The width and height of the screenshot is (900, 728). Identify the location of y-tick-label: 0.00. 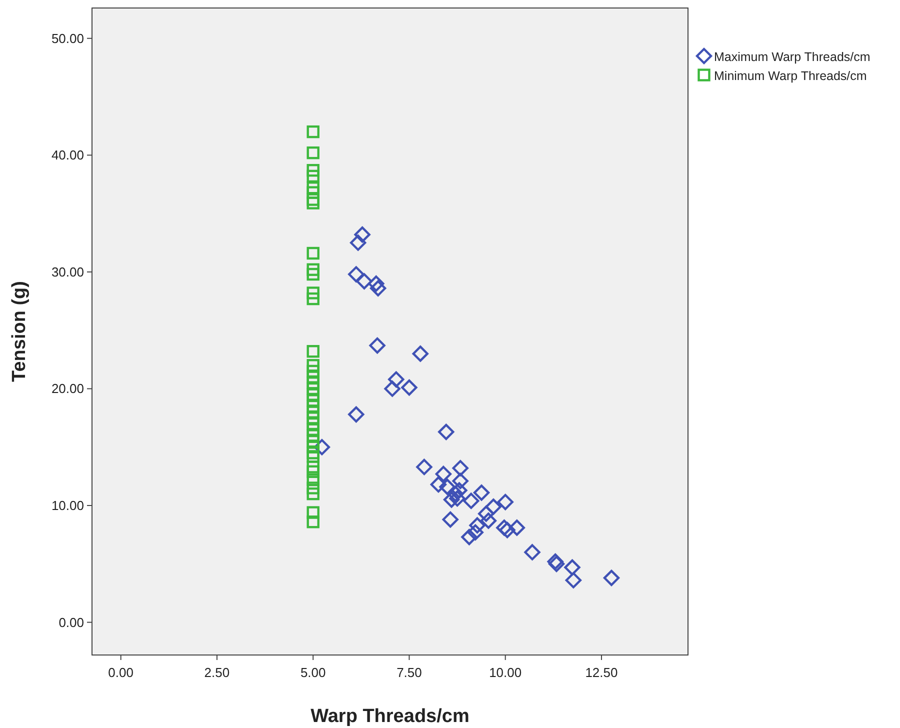
(71, 622).